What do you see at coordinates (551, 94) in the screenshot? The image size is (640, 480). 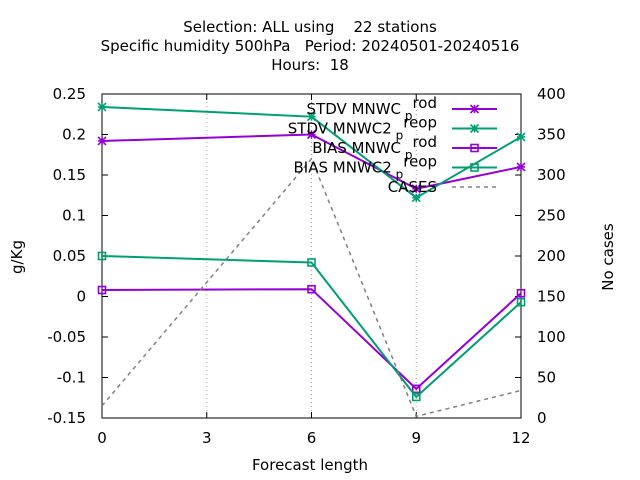 I see `y2-tick-label: 400` at bounding box center [551, 94].